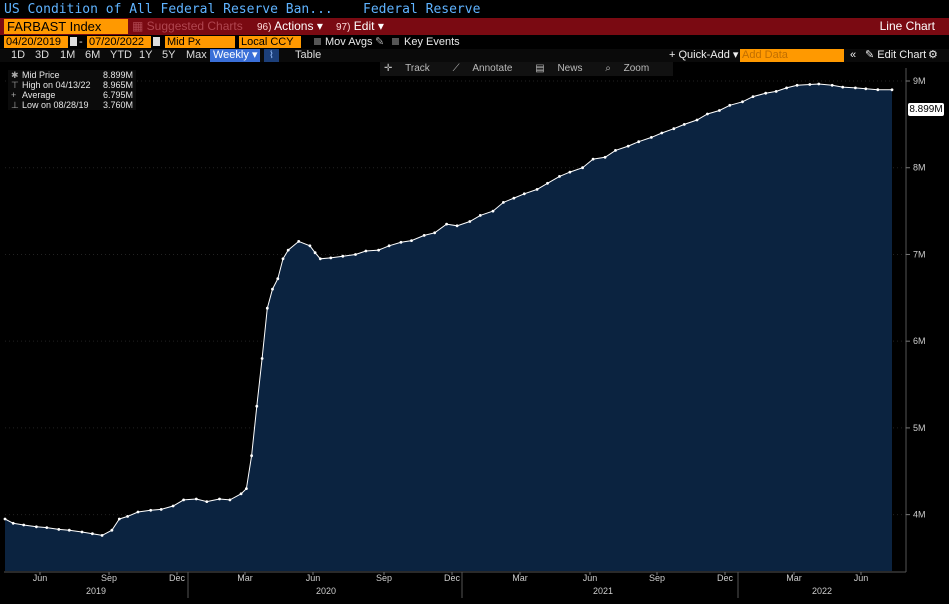 The width and height of the screenshot is (949, 604). I want to click on range-max: Max, so click(196, 55).